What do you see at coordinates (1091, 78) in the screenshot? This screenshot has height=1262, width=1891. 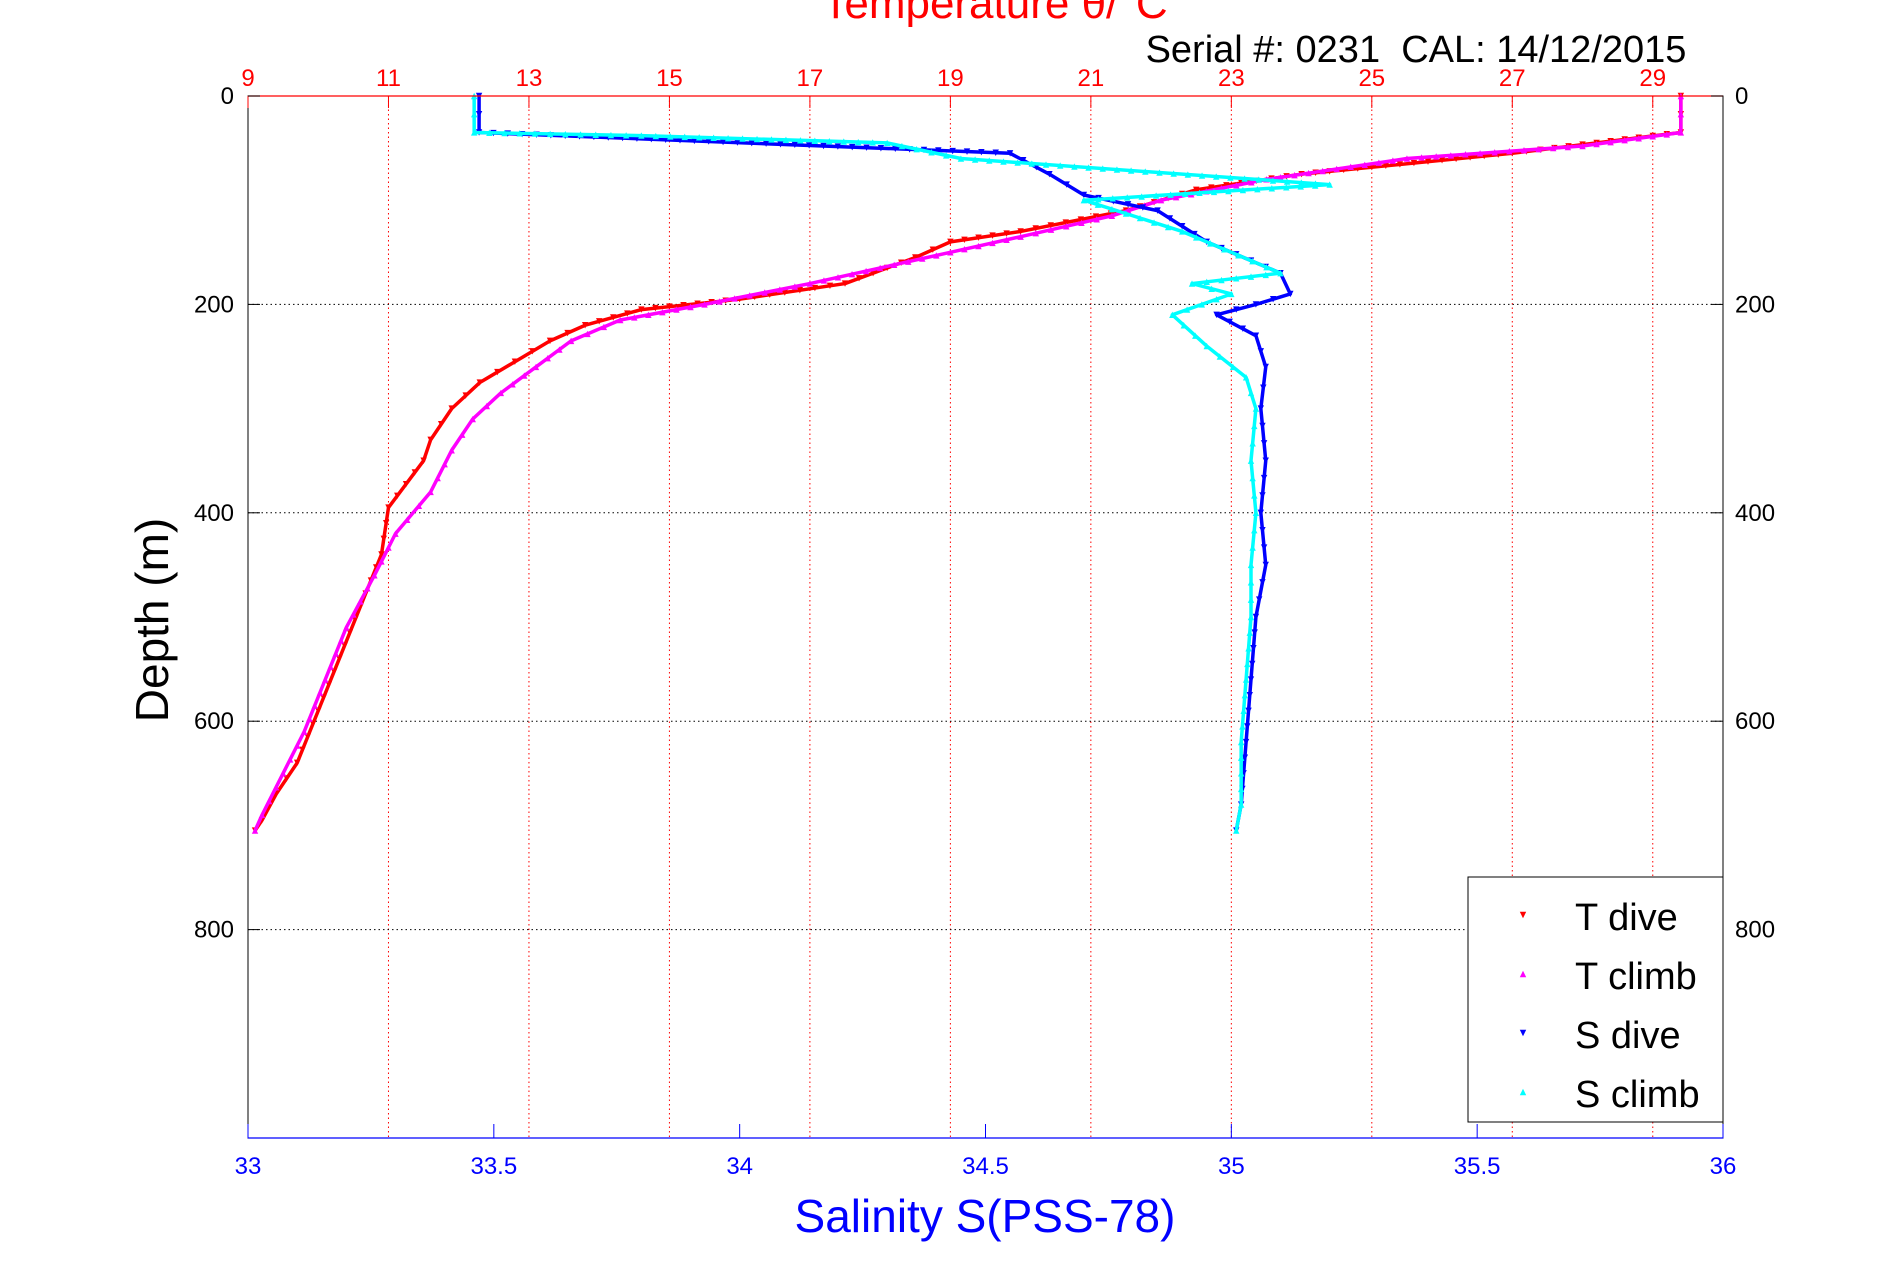 I see `temperature-tick-label: 21` at bounding box center [1091, 78].